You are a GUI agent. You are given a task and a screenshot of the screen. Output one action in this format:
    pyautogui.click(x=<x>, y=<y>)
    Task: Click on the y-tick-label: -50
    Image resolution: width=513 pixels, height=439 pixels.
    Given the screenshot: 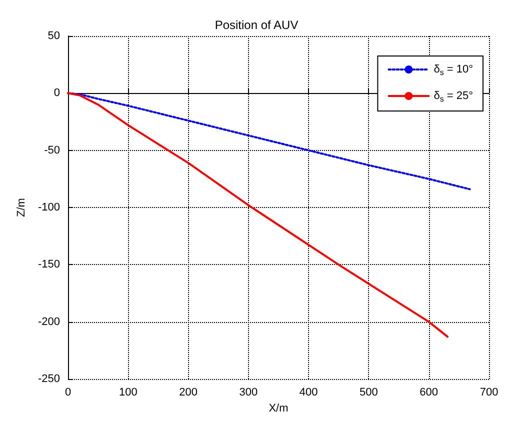 What is the action you would take?
    pyautogui.click(x=52, y=150)
    